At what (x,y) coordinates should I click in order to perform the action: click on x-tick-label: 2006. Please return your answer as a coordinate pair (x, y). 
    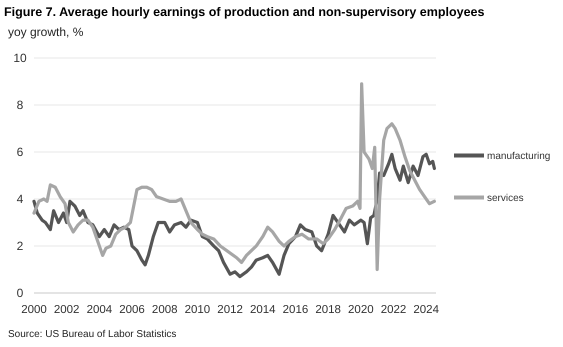
    Looking at the image, I should click on (132, 310).